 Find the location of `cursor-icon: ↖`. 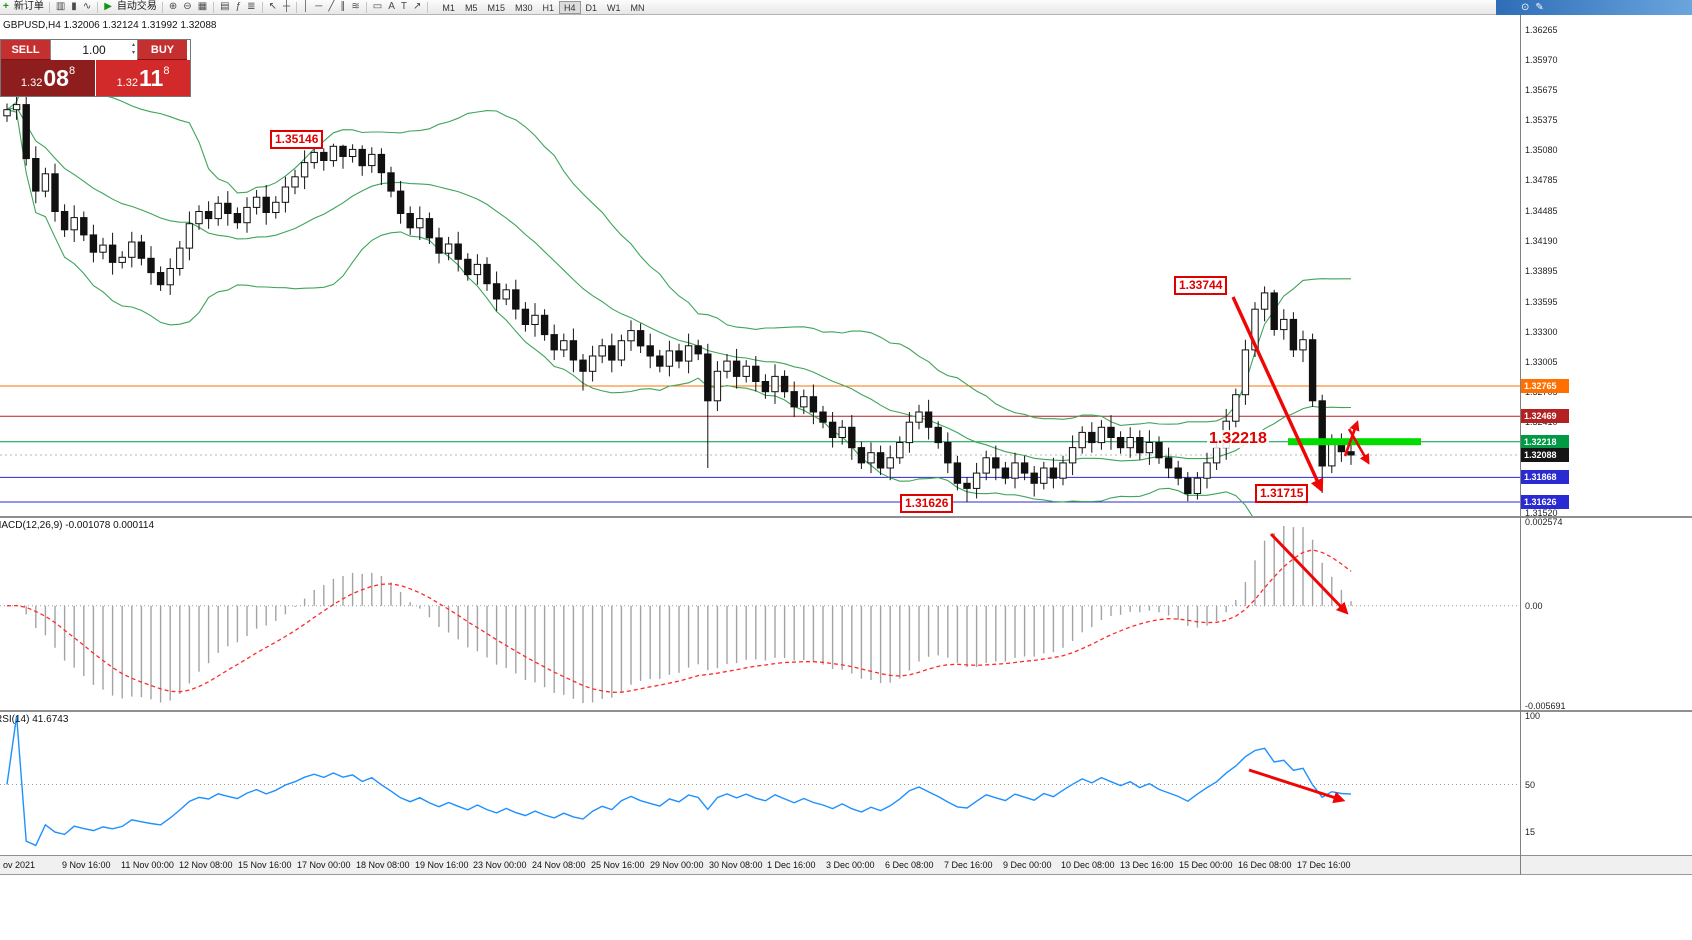

cursor-icon: ↖ is located at coordinates (272, 6).